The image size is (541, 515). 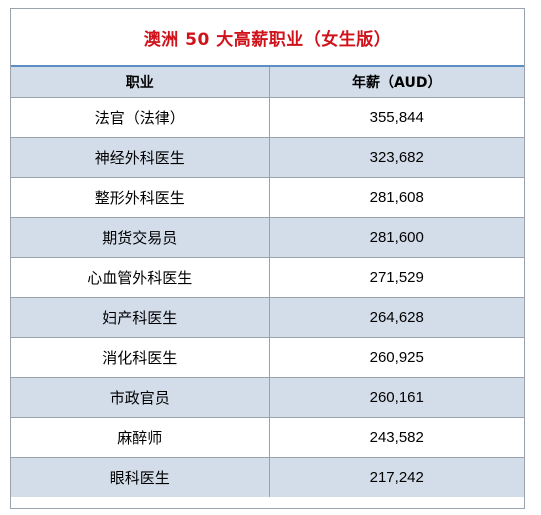 What do you see at coordinates (396, 397) in the screenshot?
I see `salary-cell: 260,161` at bounding box center [396, 397].